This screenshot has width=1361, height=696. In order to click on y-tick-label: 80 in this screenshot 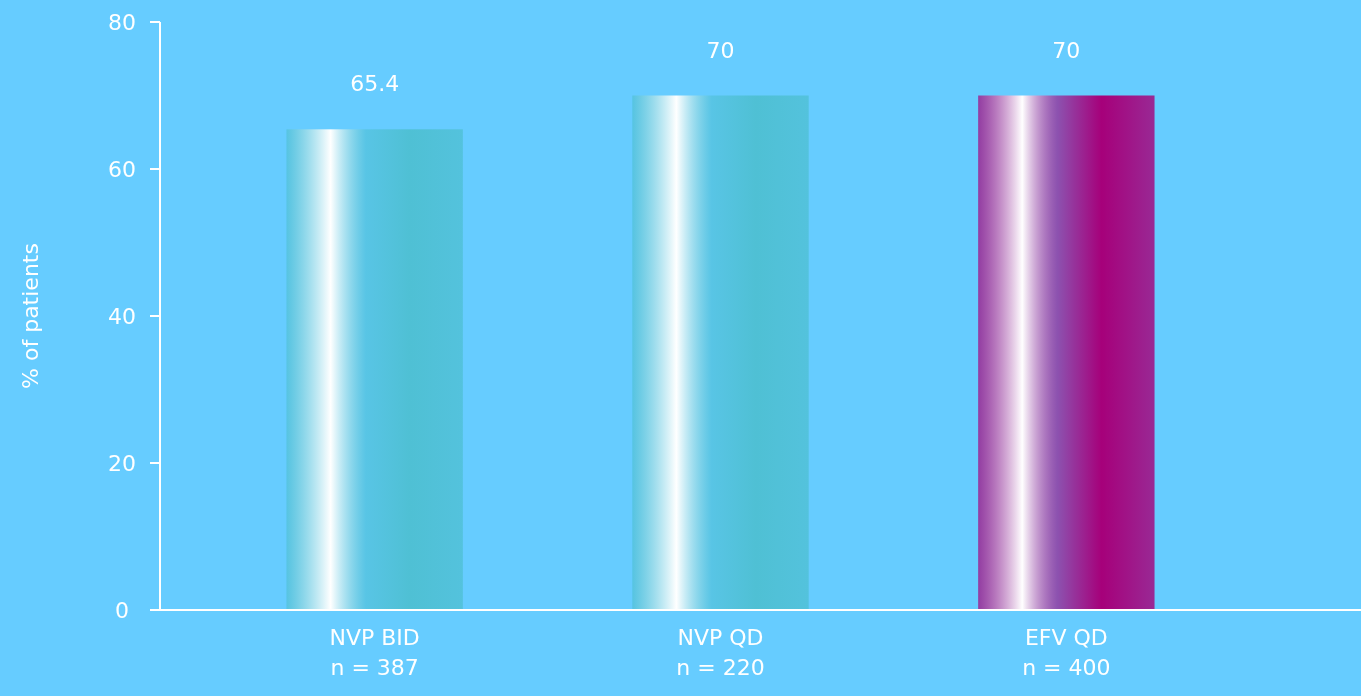, I will do `click(122, 22)`.